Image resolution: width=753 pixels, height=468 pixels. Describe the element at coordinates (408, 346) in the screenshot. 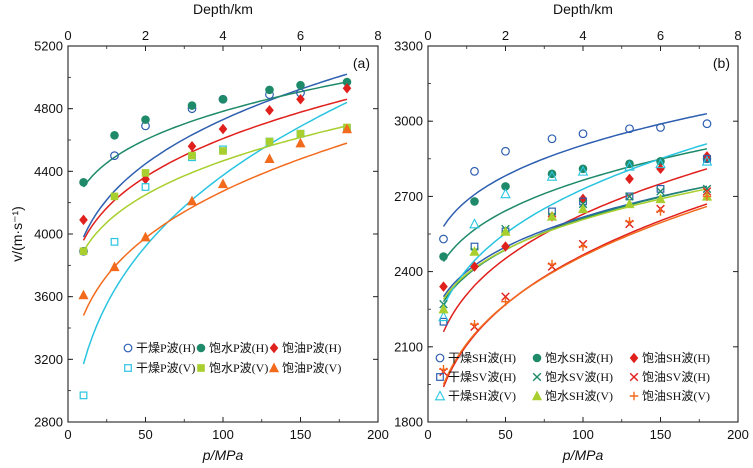

I see `y-tick-label: 2100` at that location.